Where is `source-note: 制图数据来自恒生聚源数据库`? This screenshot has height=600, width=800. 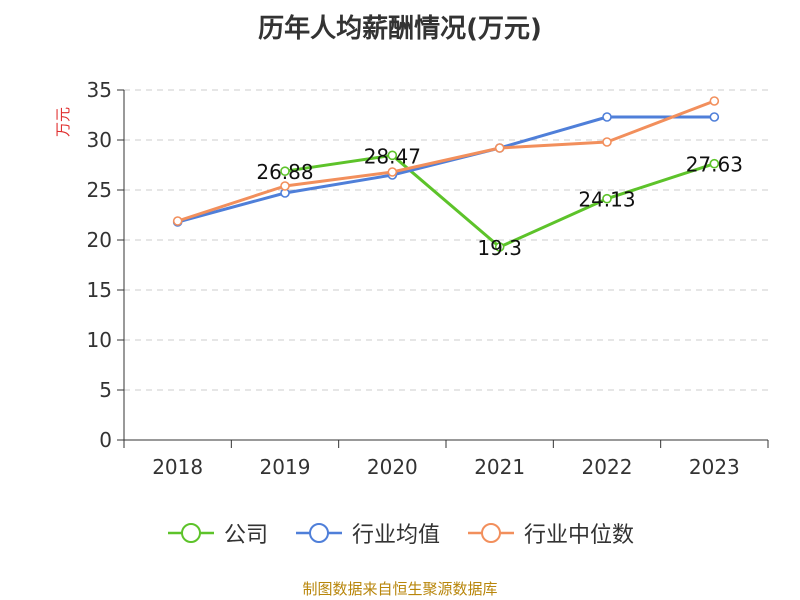
source-note: 制图数据来自恒生聚源数据库 is located at coordinates (400, 589).